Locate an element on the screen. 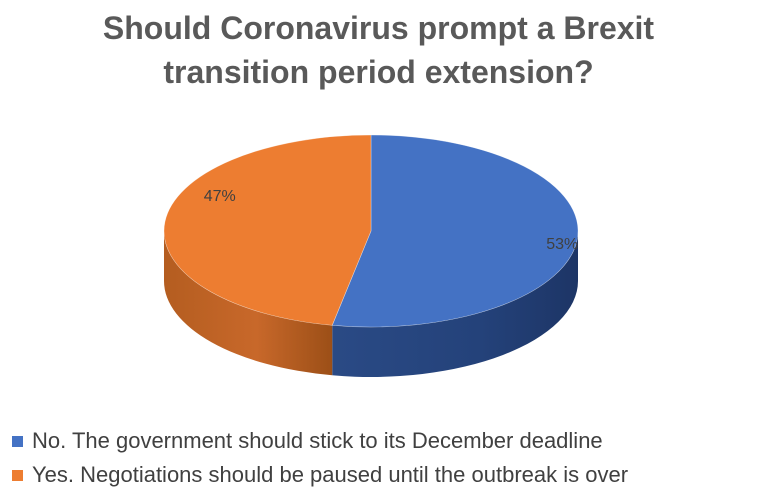 This screenshot has width=757, height=500. data-label-no: 53% is located at coordinates (562, 244).